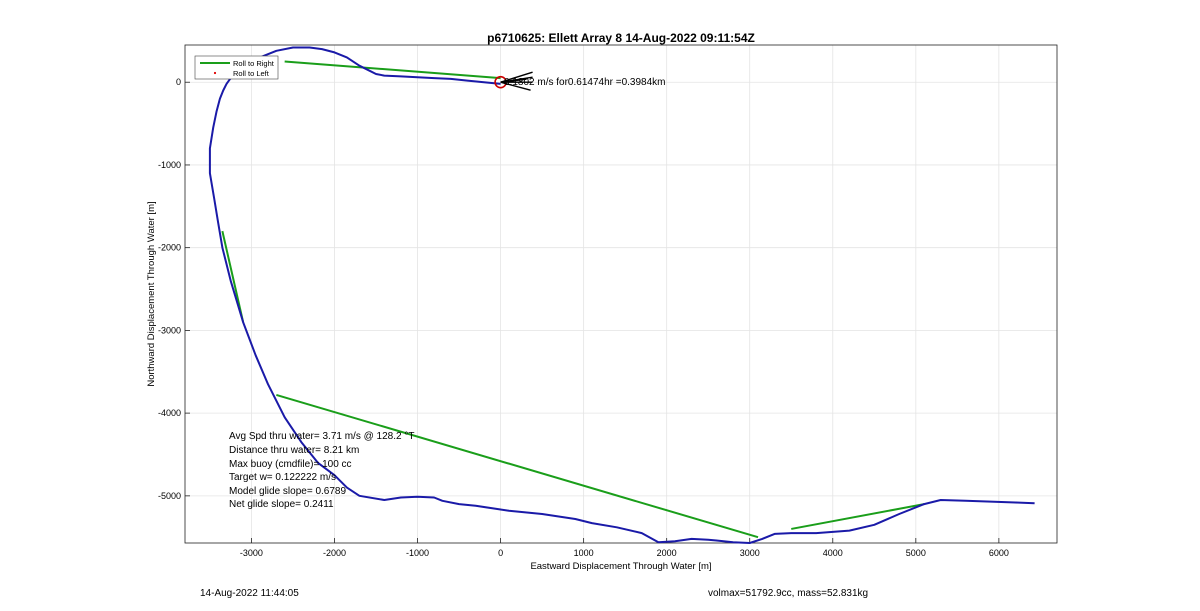 The height and width of the screenshot is (611, 1200). I want to click on heading-arrows, so click(516, 81).